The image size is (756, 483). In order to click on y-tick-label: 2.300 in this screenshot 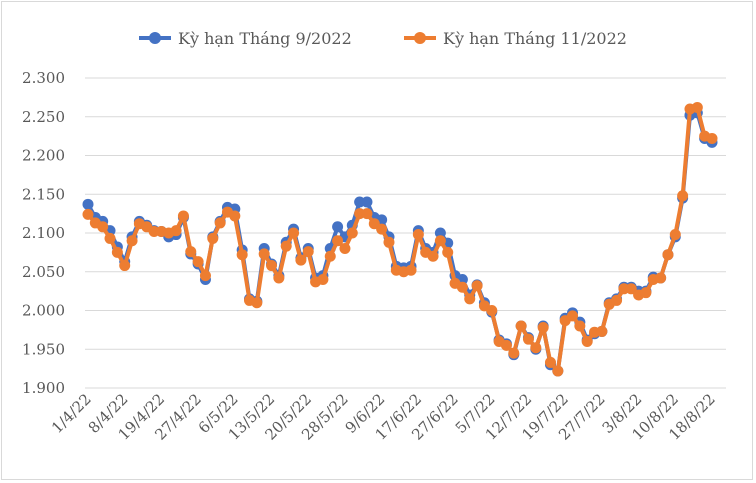, I will do `click(43, 78)`.